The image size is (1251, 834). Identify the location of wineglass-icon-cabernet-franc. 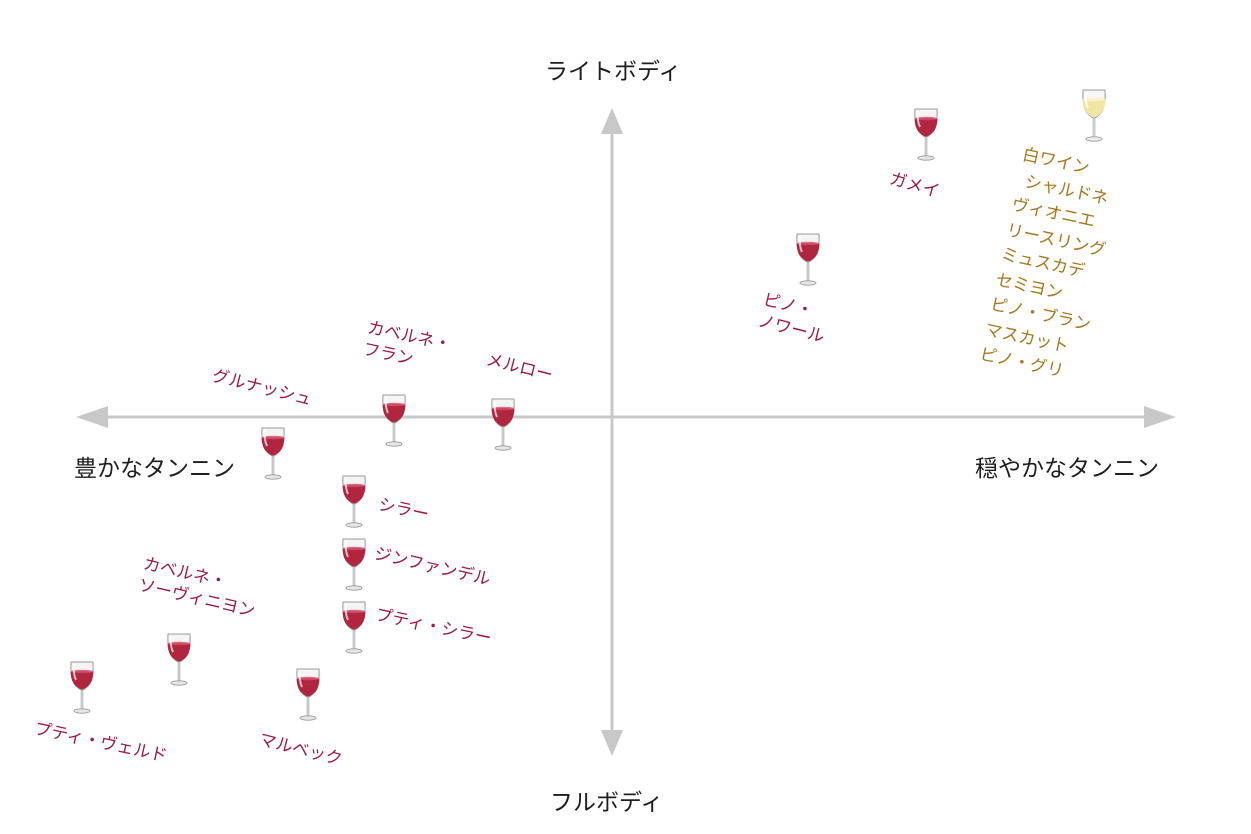
(394, 421).